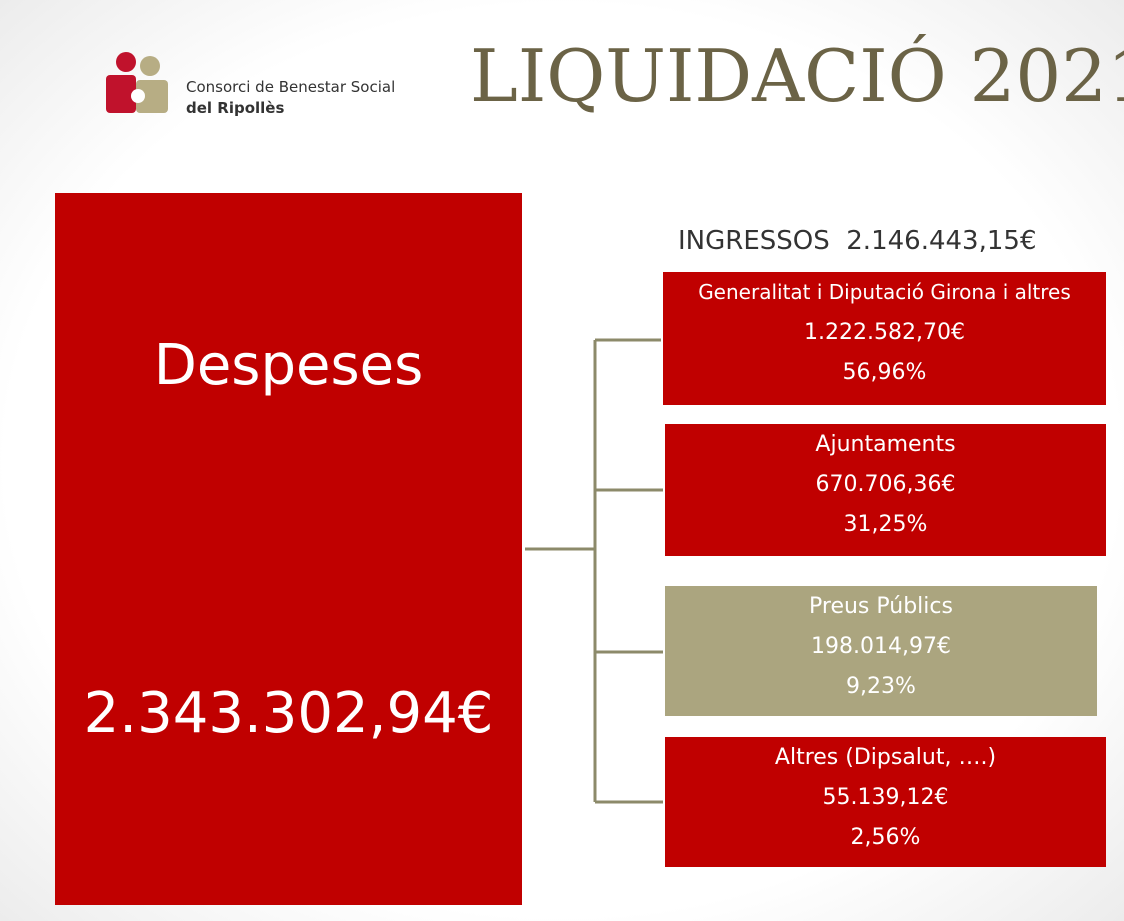 The image size is (1124, 921). Describe the element at coordinates (941, 241) in the screenshot. I see `income-amount: 2.146.443,15€` at that location.